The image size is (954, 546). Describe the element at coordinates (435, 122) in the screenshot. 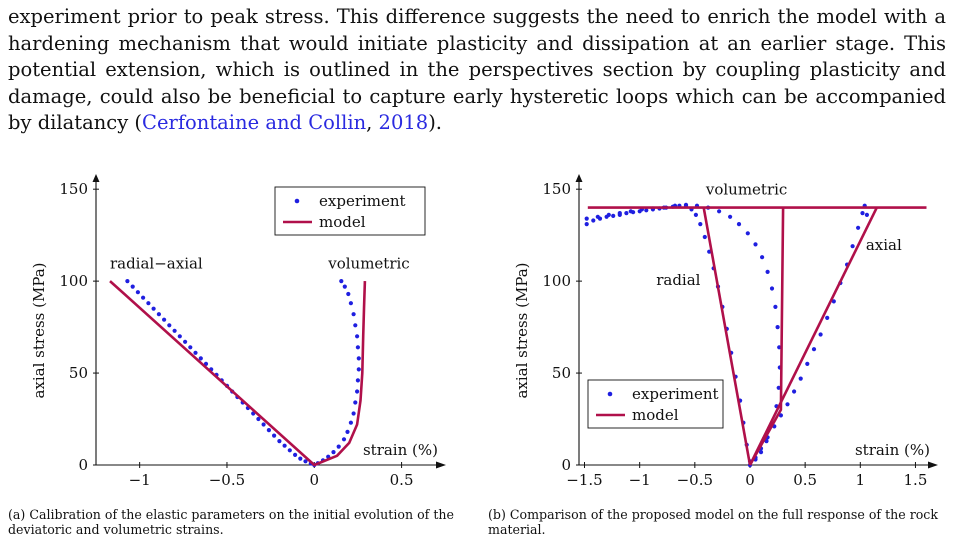

I see `paragraph-end: ).` at that location.